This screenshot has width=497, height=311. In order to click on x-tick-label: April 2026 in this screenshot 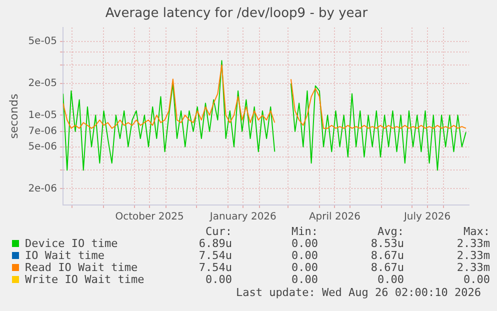, I will do `click(334, 217)`.